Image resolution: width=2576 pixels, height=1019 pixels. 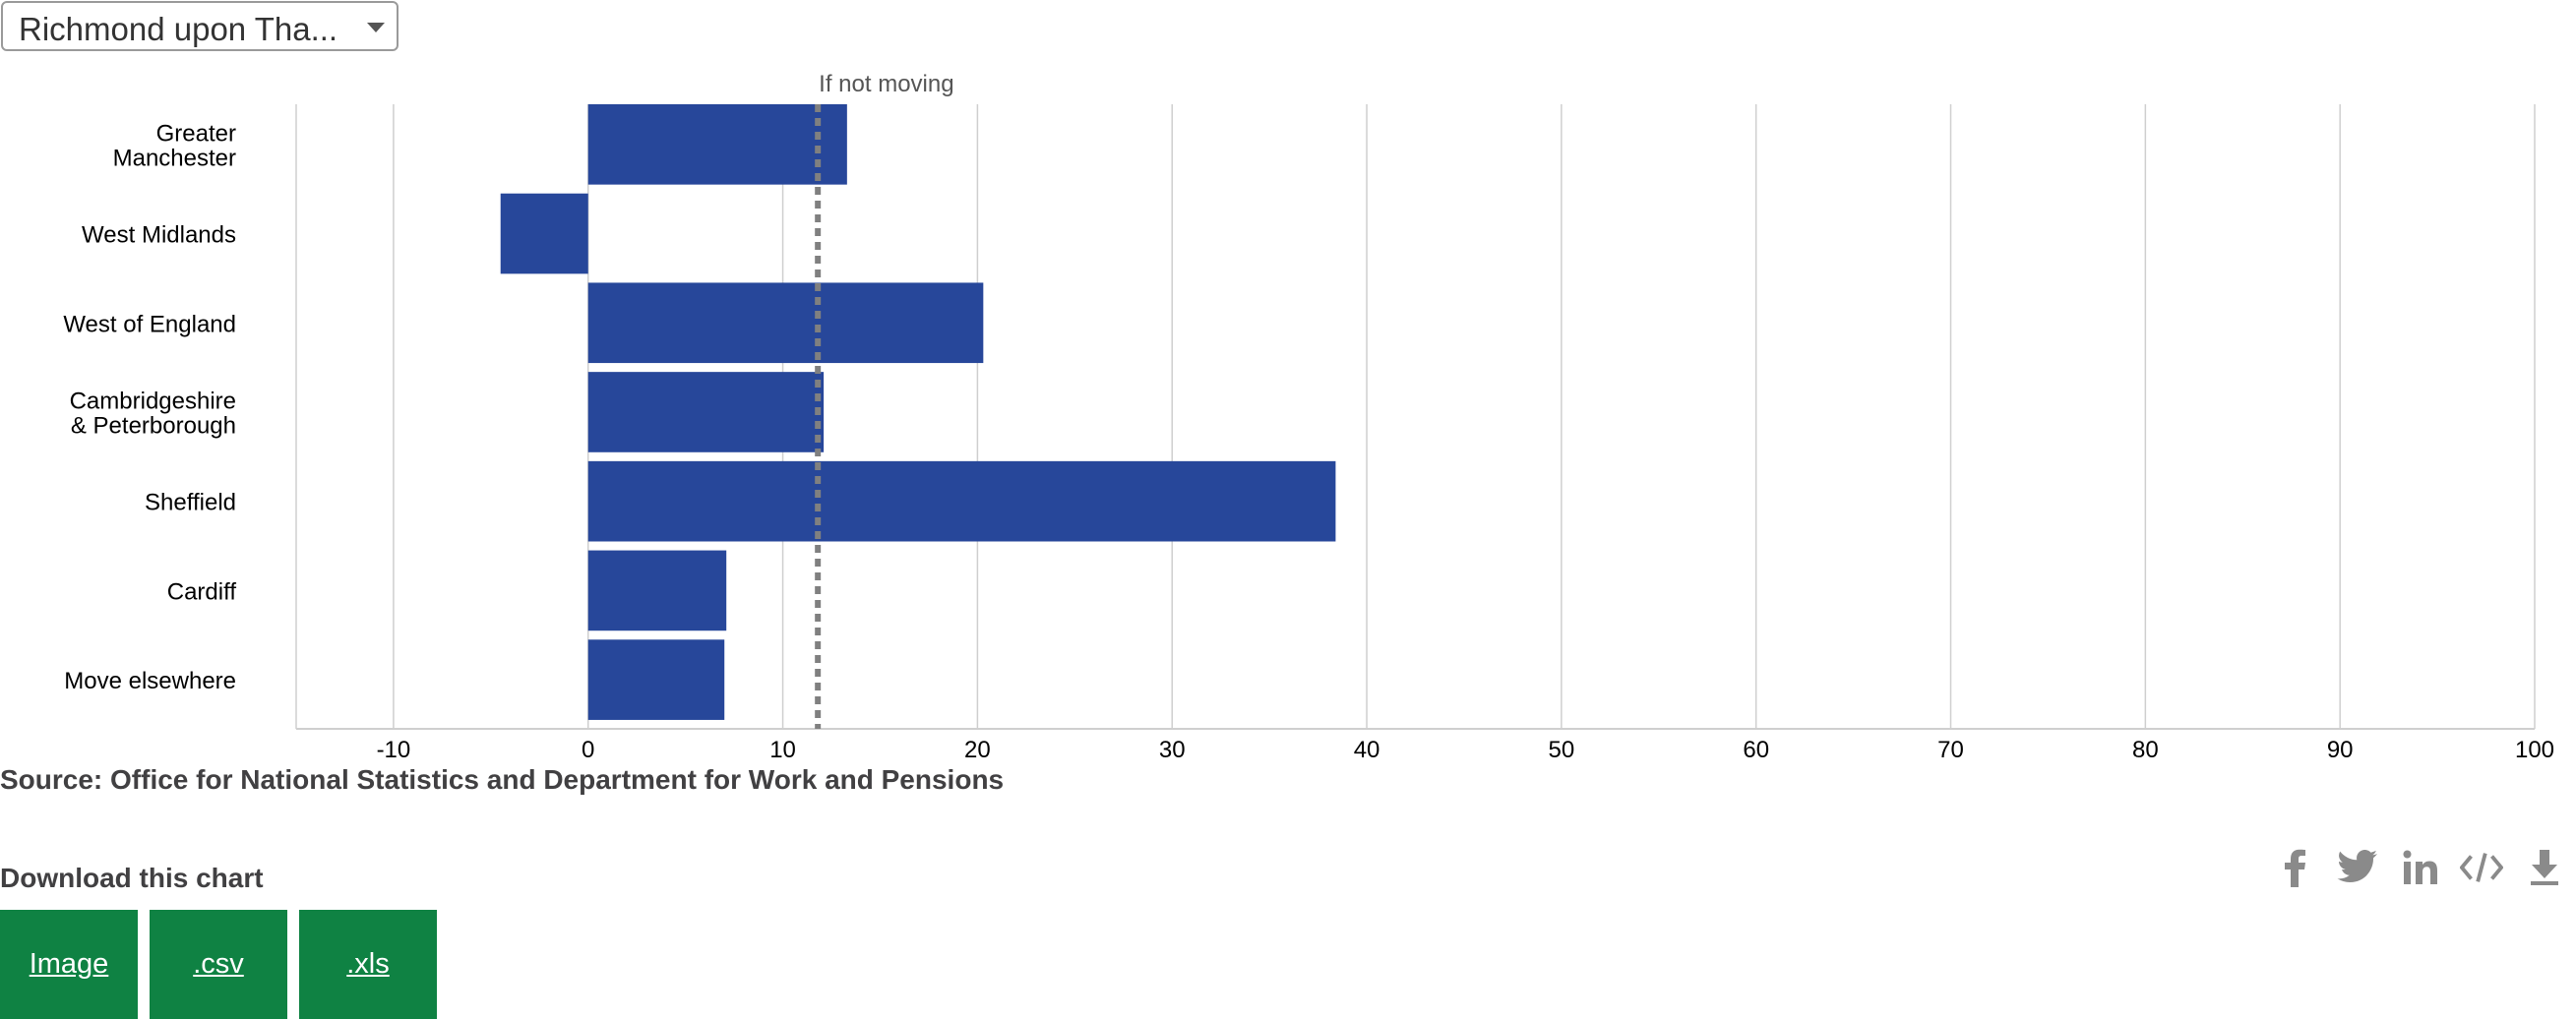 What do you see at coordinates (174, 158) in the screenshot?
I see `category-label: Manchester` at bounding box center [174, 158].